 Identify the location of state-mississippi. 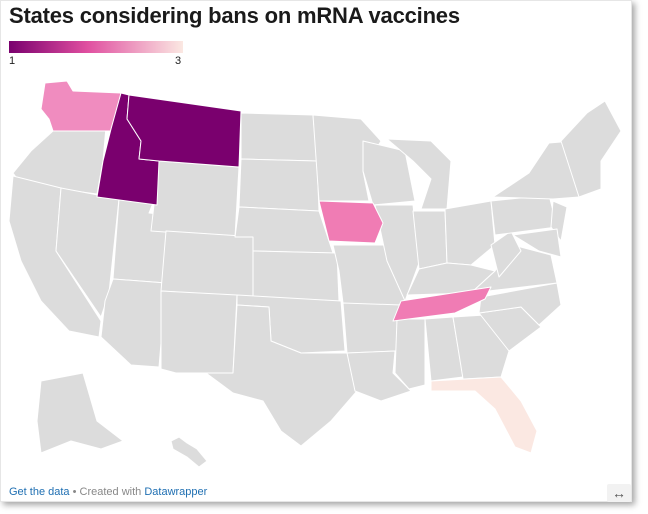
(410, 354).